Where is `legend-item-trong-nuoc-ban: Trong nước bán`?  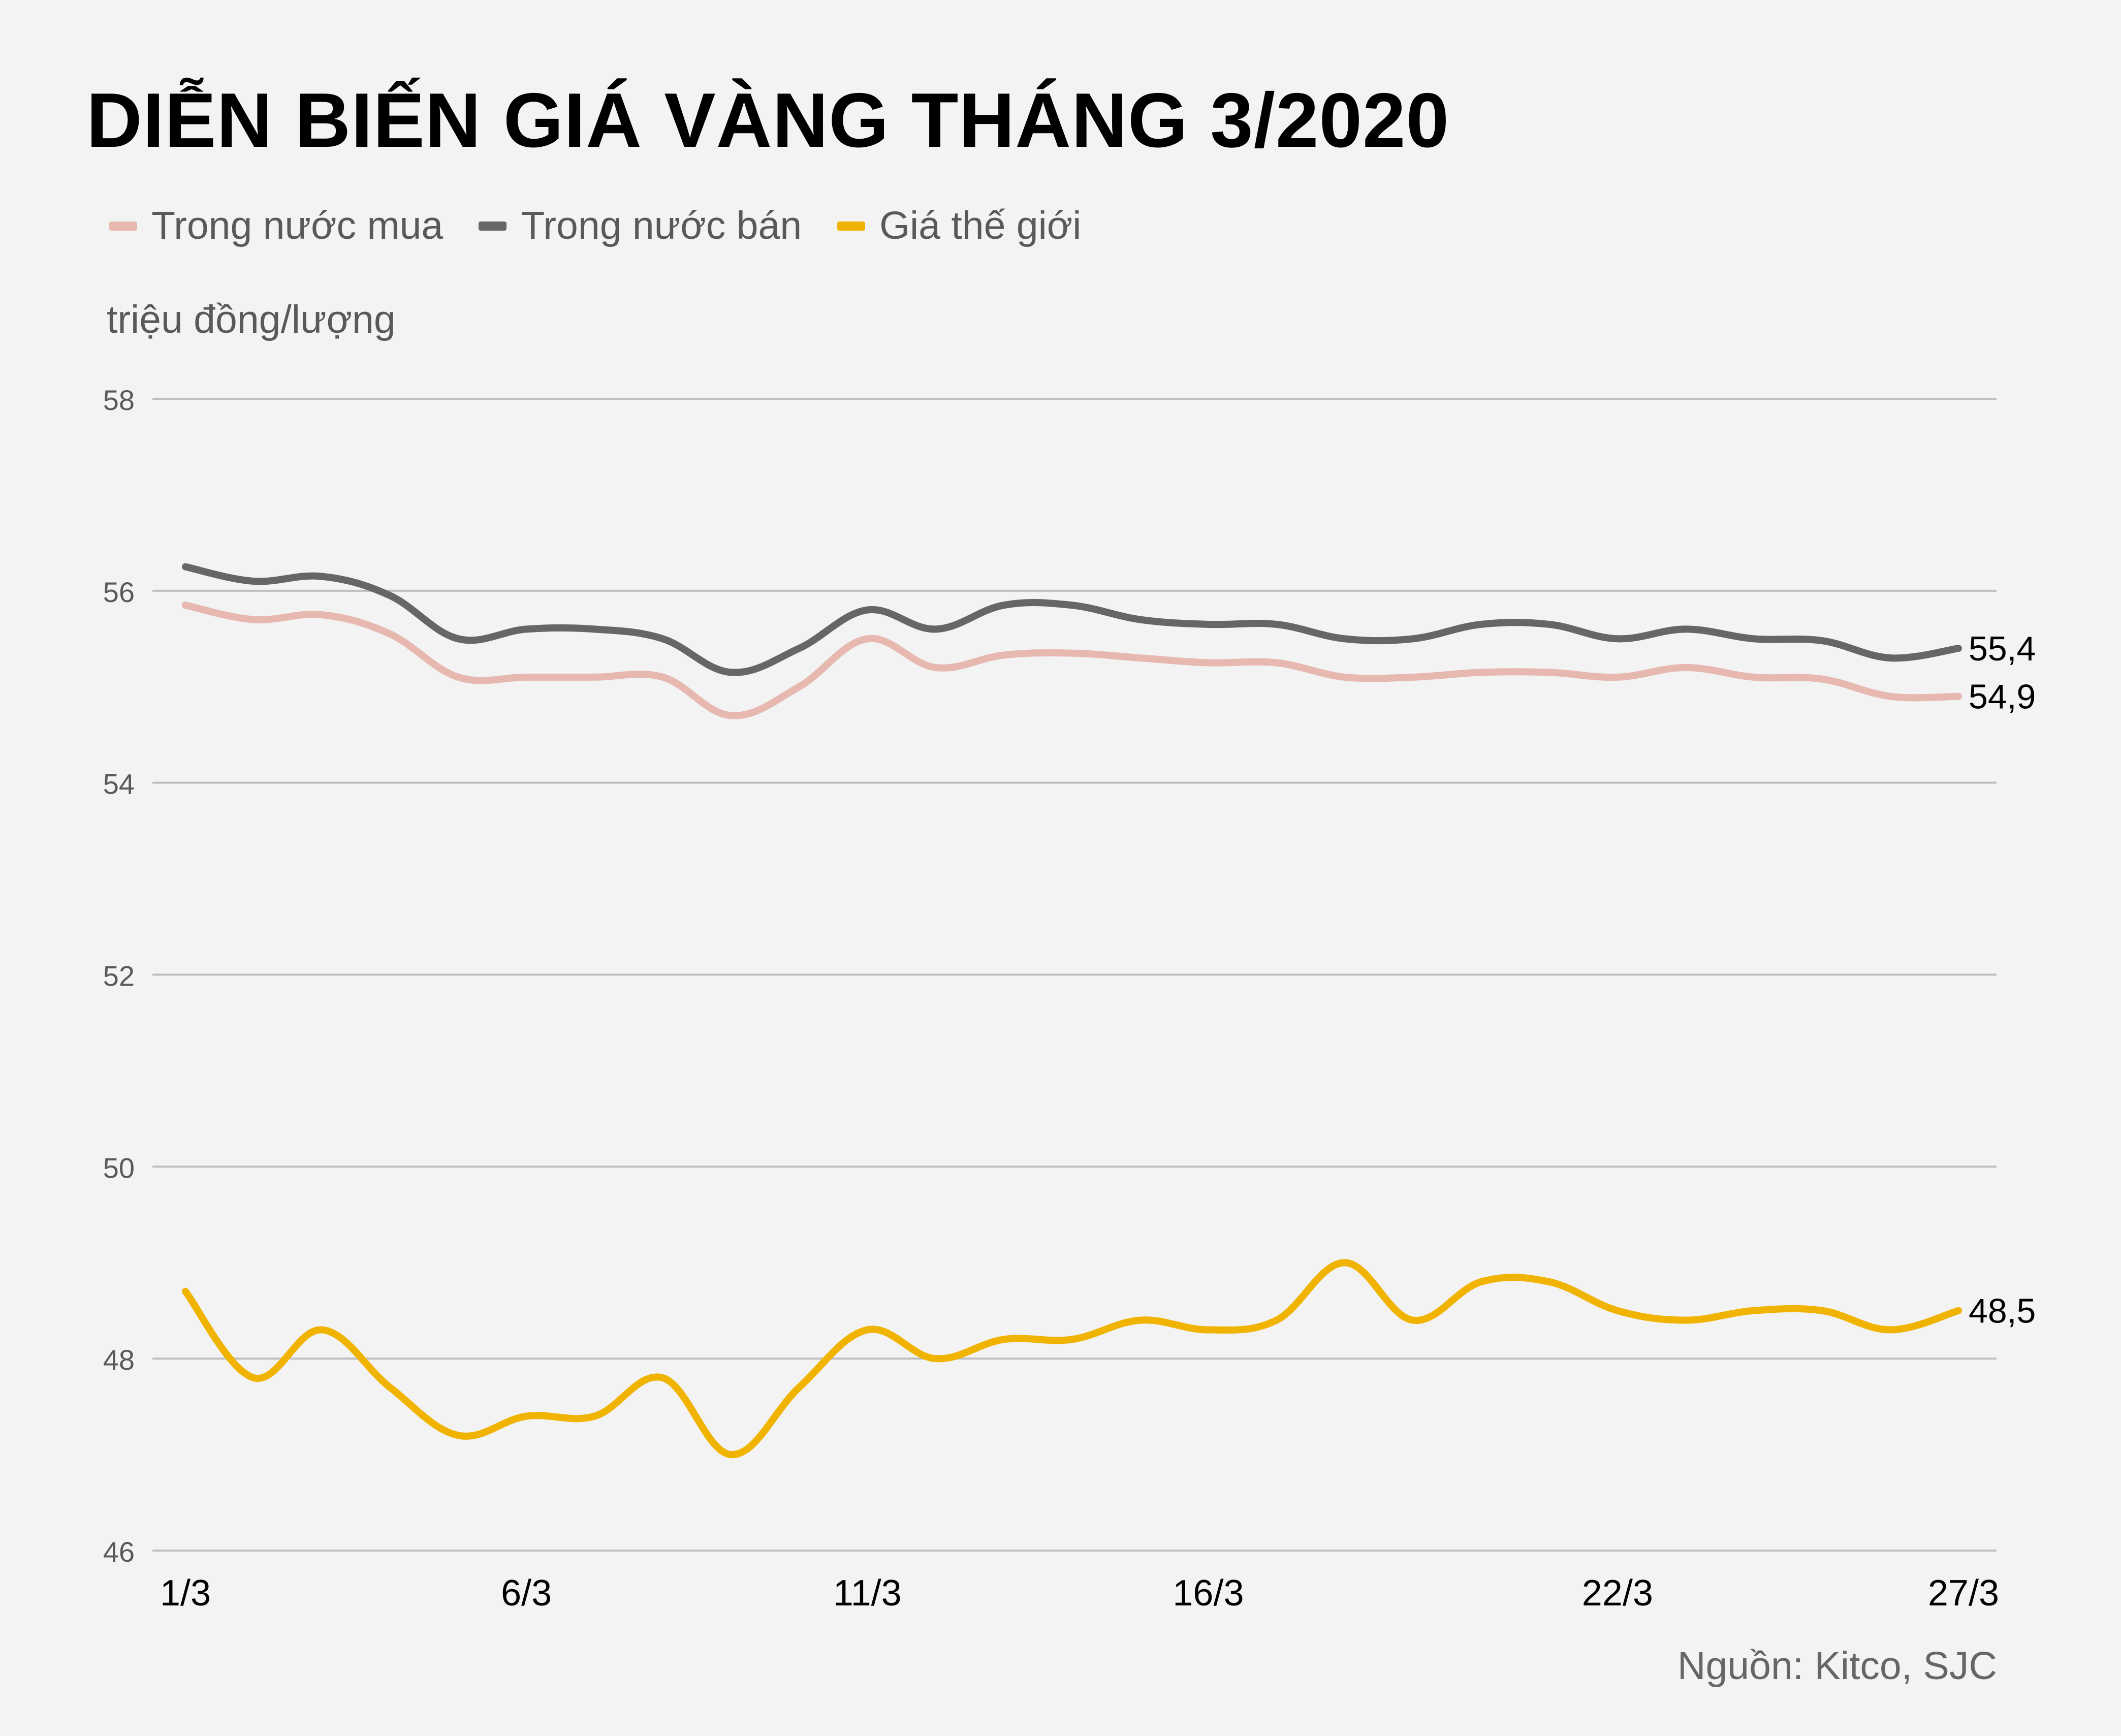 legend-item-trong-nuoc-ban: Trong nước bán is located at coordinates (640, 225).